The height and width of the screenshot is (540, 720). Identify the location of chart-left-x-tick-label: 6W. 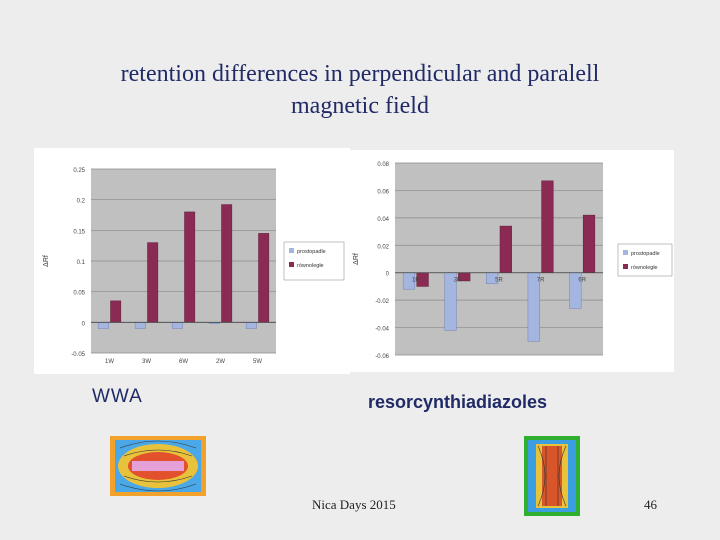
(183, 362).